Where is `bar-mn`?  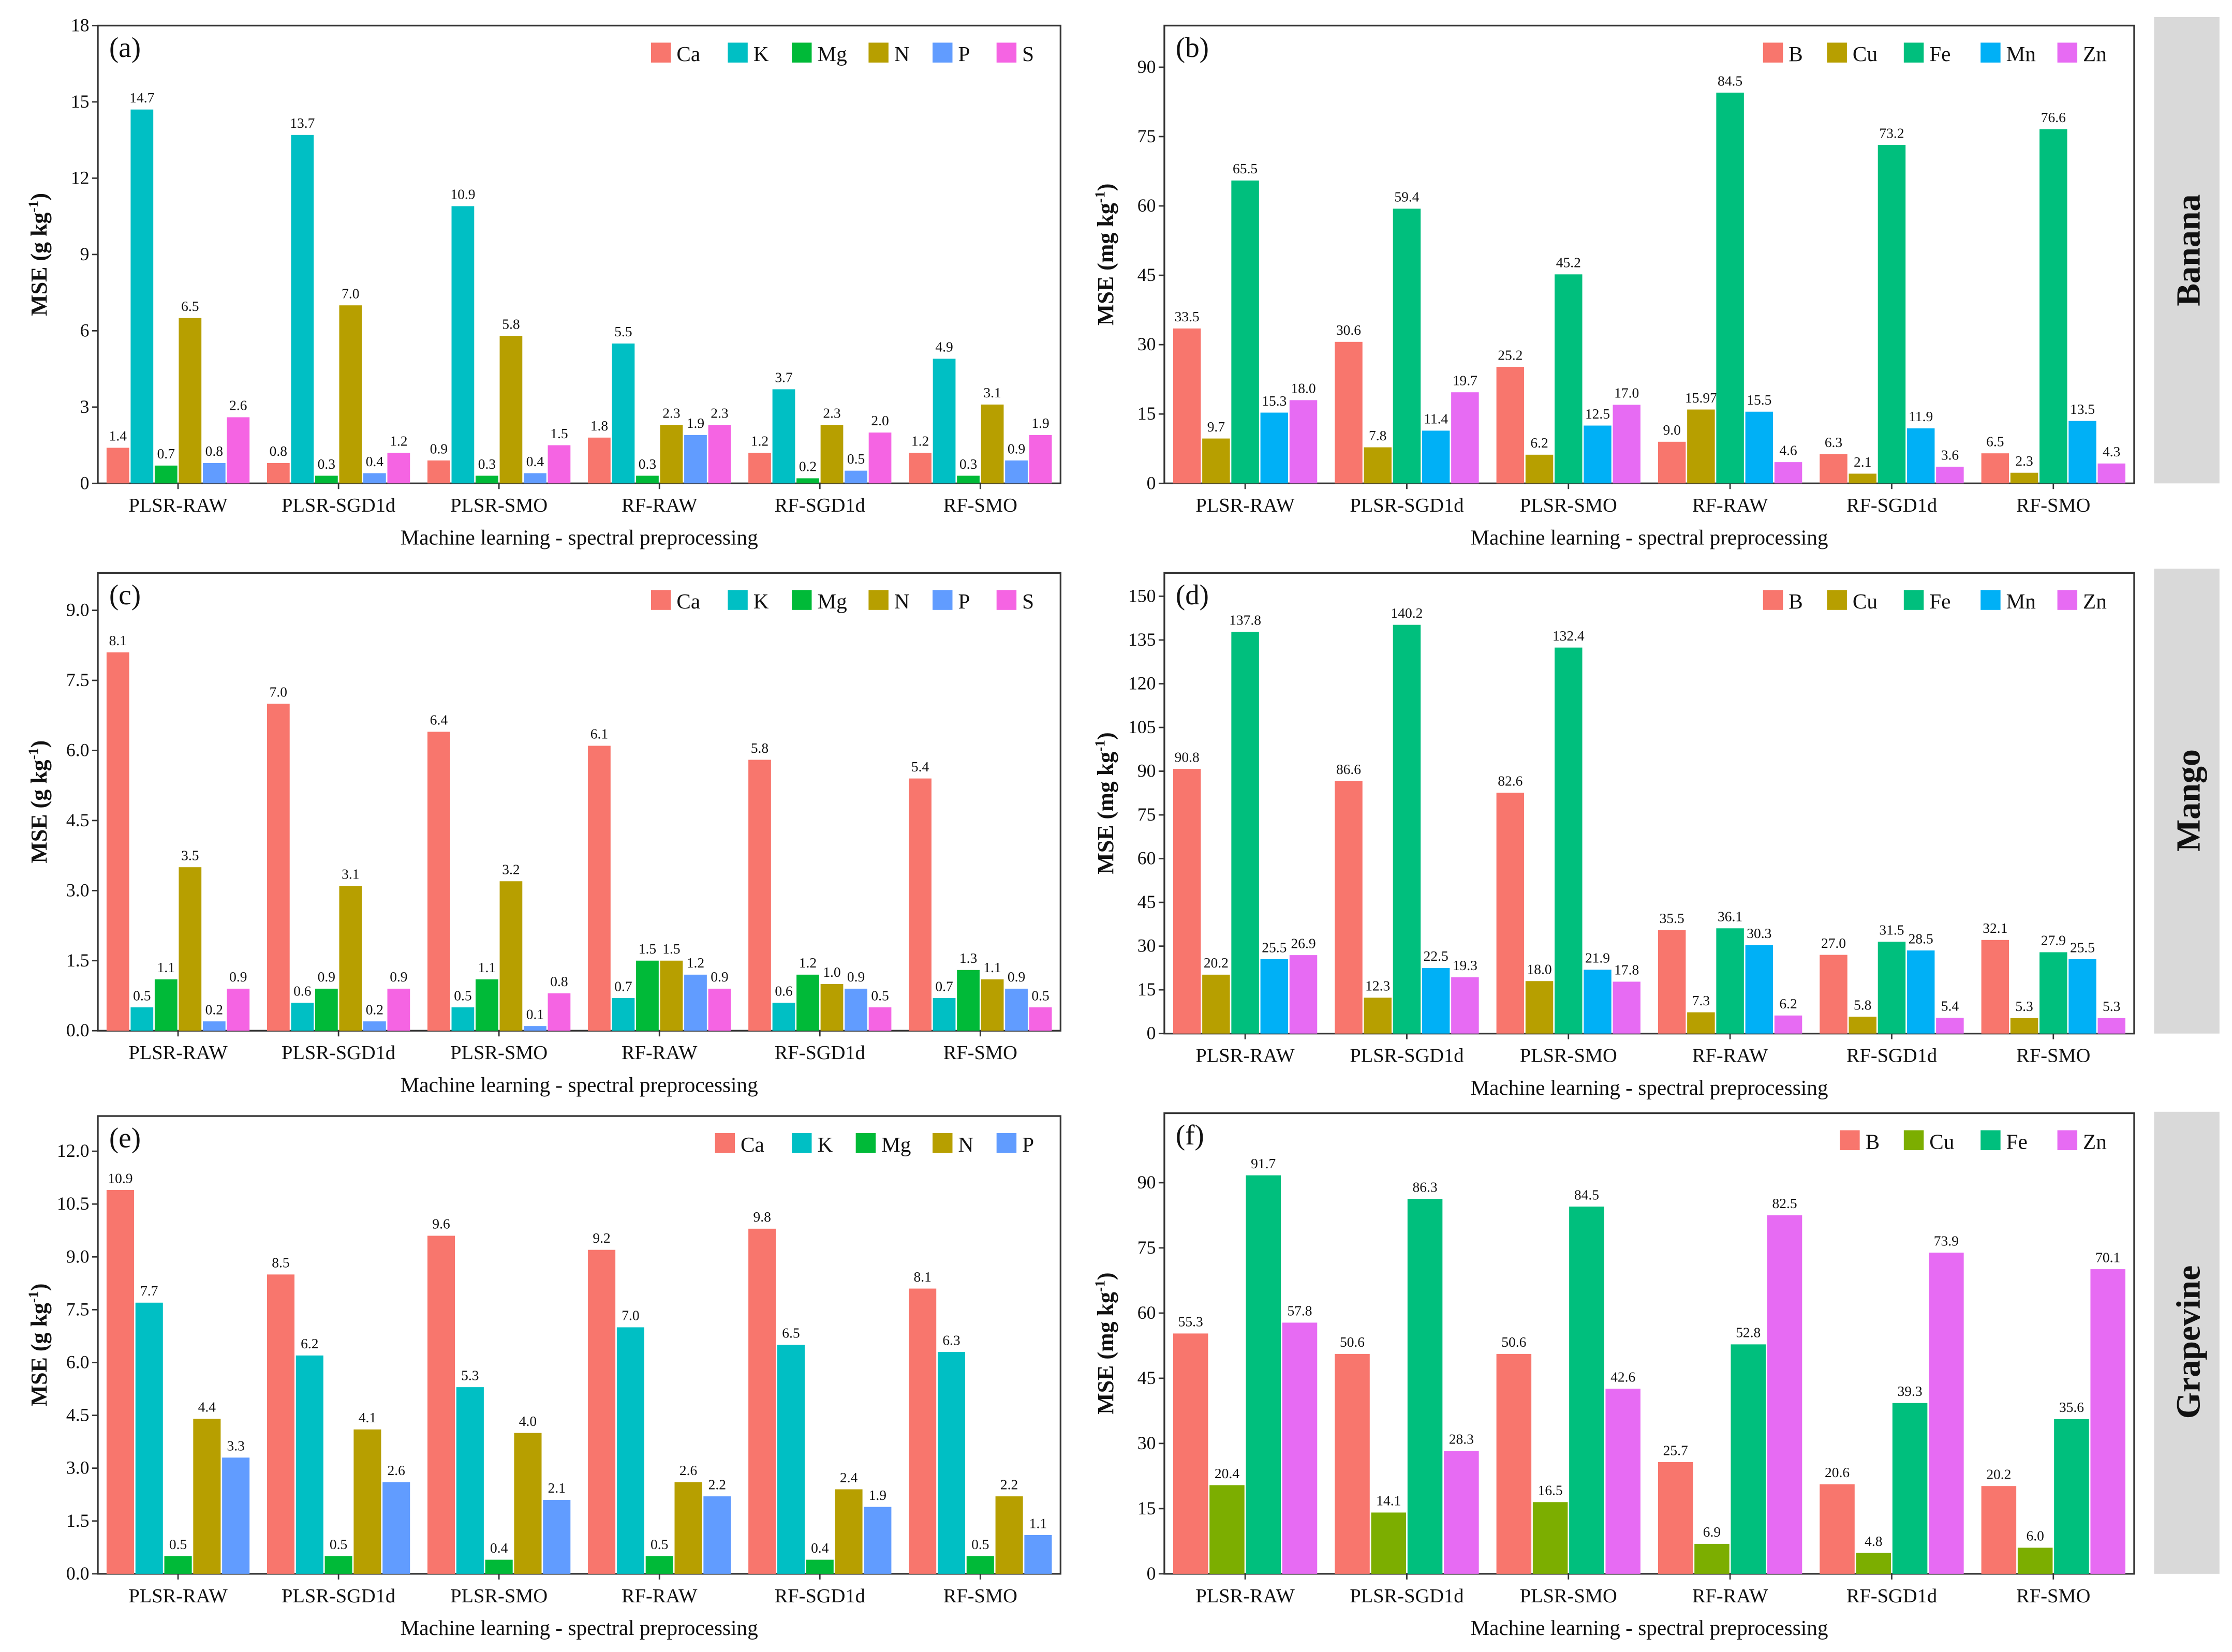 bar-mn is located at coordinates (1920, 992).